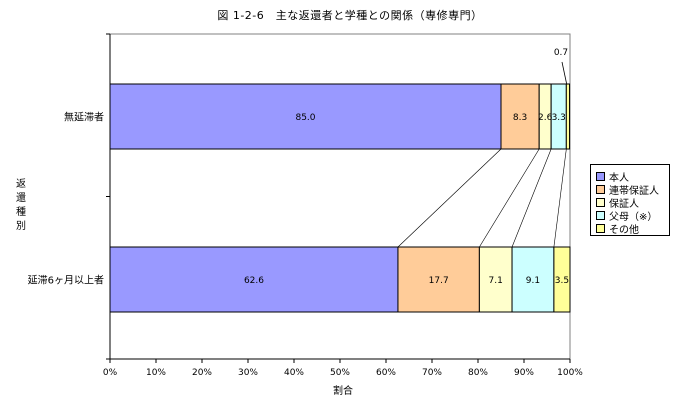  What do you see at coordinates (110, 373) in the screenshot?
I see `x-tick-label: 0%` at bounding box center [110, 373].